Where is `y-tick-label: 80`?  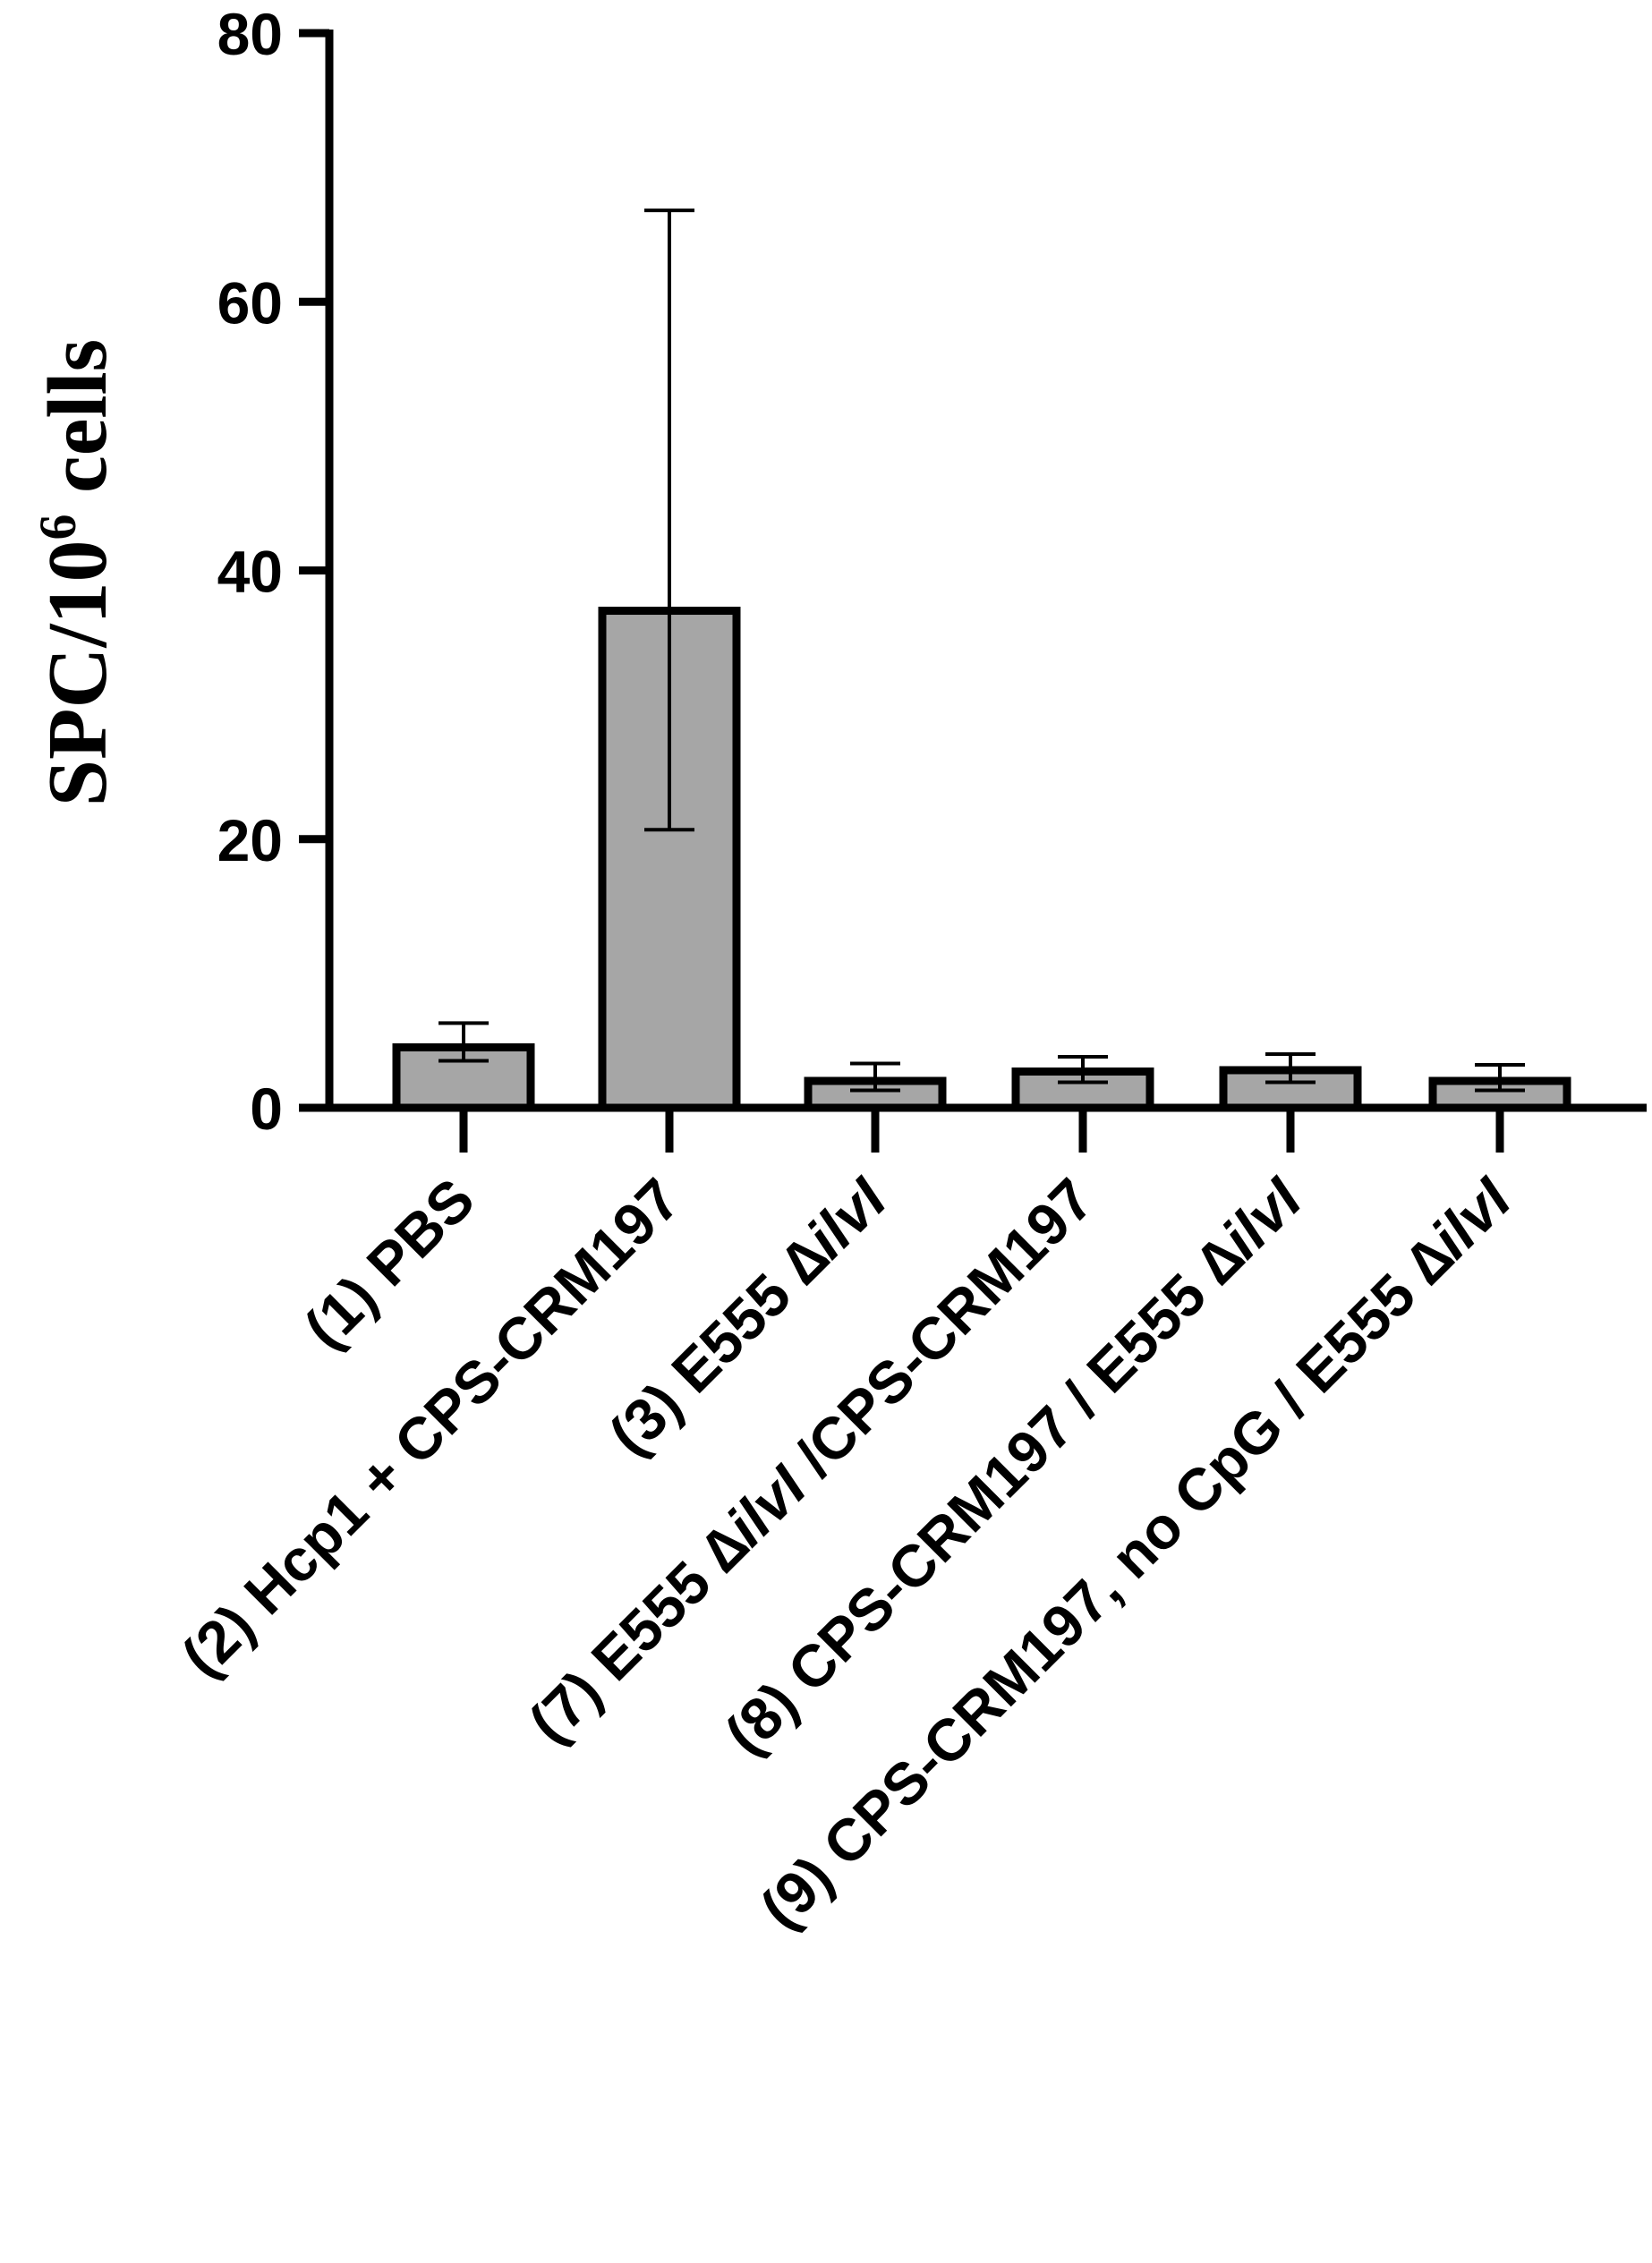
y-tick-label: 80 is located at coordinates (250, 34).